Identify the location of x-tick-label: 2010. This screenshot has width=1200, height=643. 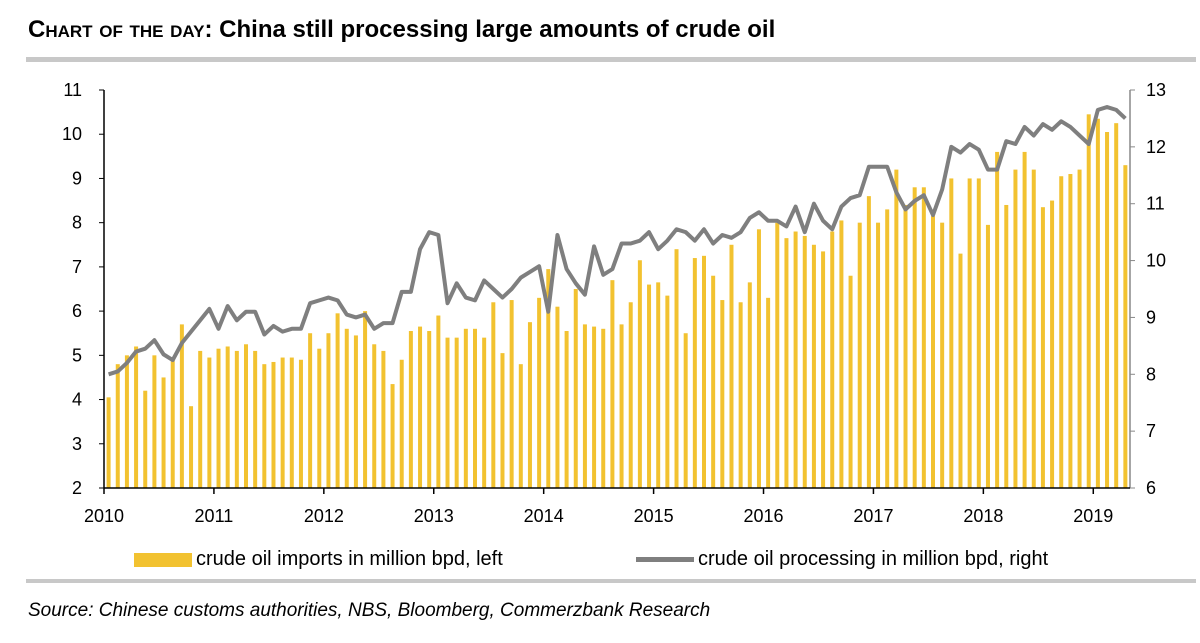
(104, 516).